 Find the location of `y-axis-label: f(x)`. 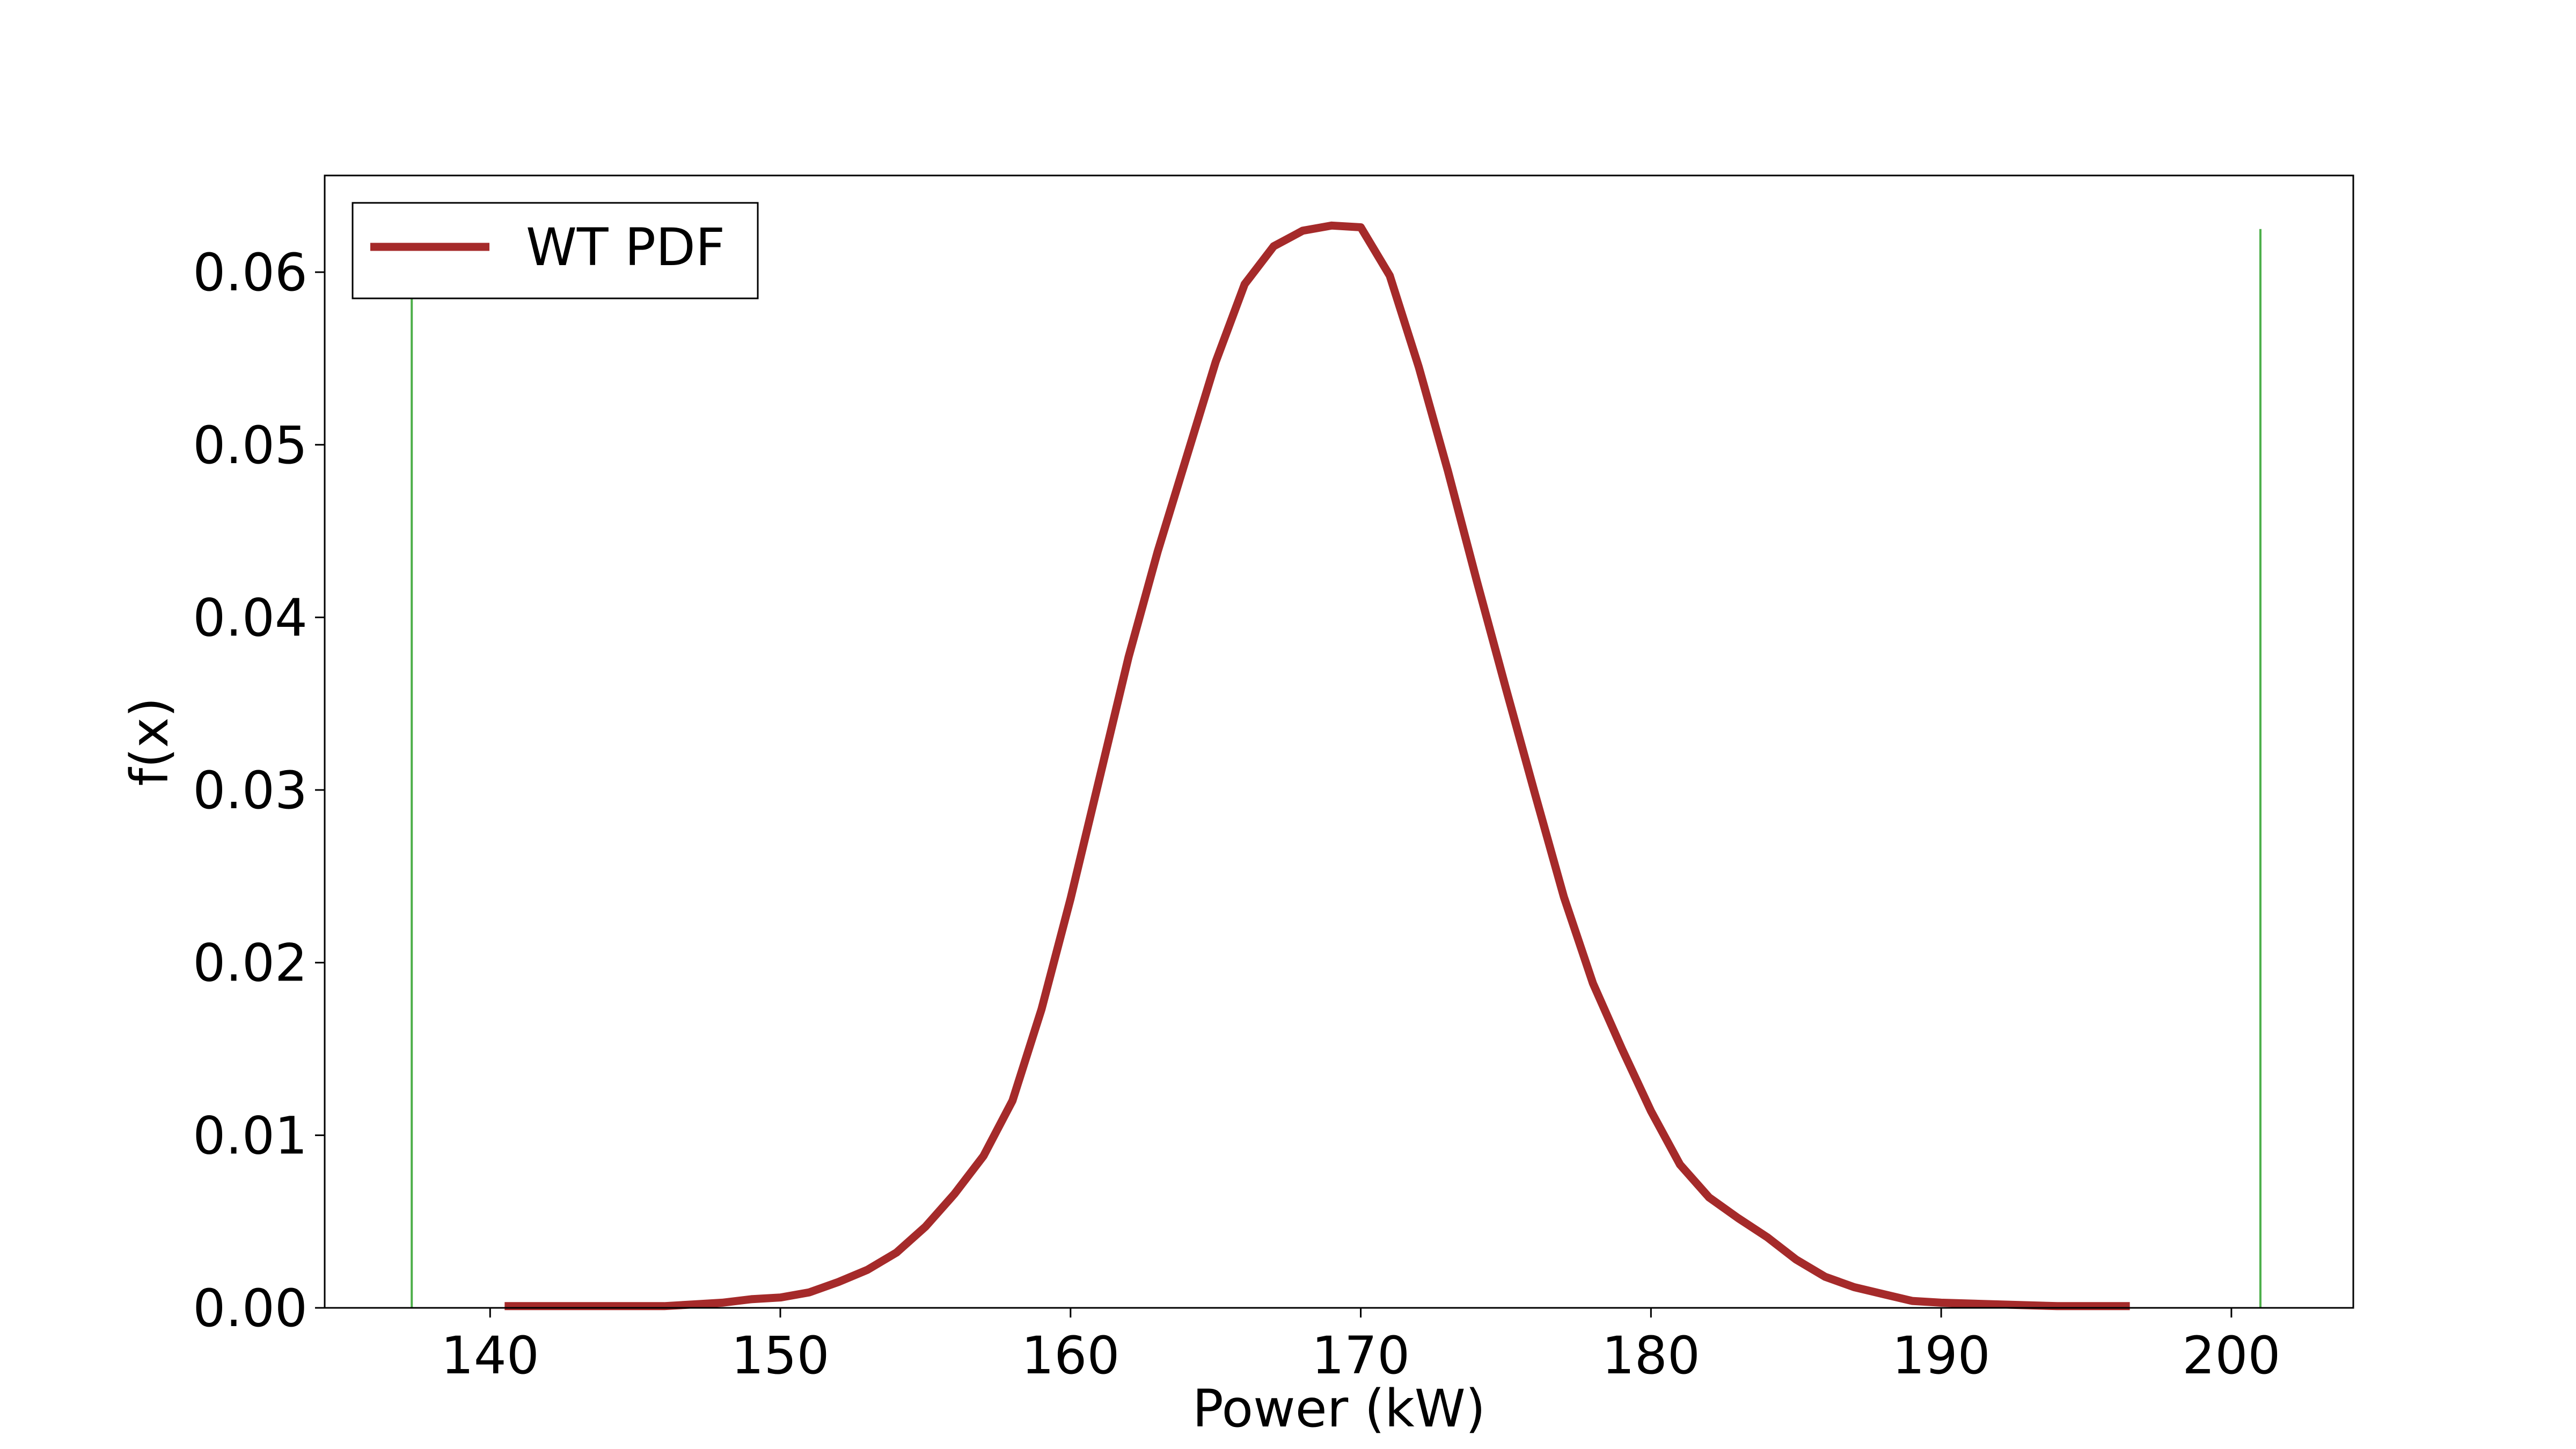

y-axis-label: f(x) is located at coordinates (150, 741).